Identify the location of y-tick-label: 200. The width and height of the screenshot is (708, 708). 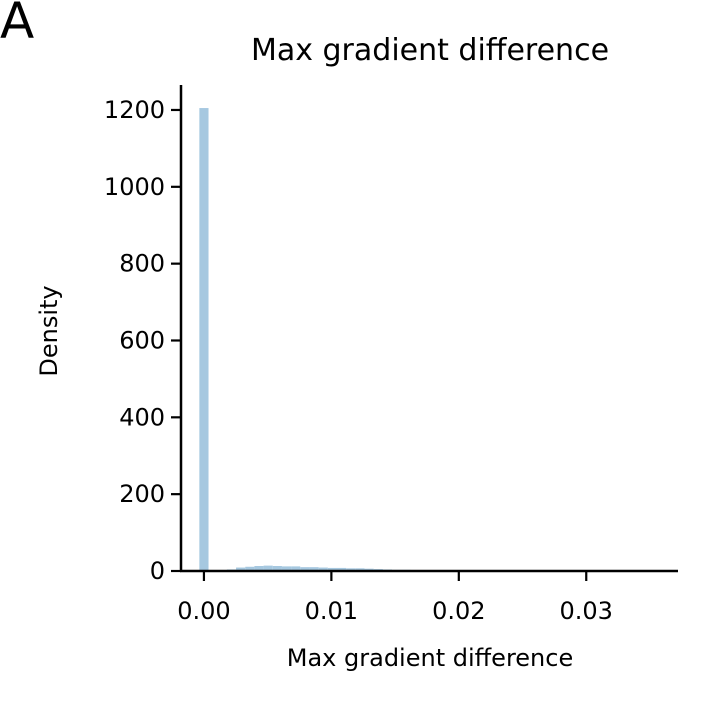
(142, 494).